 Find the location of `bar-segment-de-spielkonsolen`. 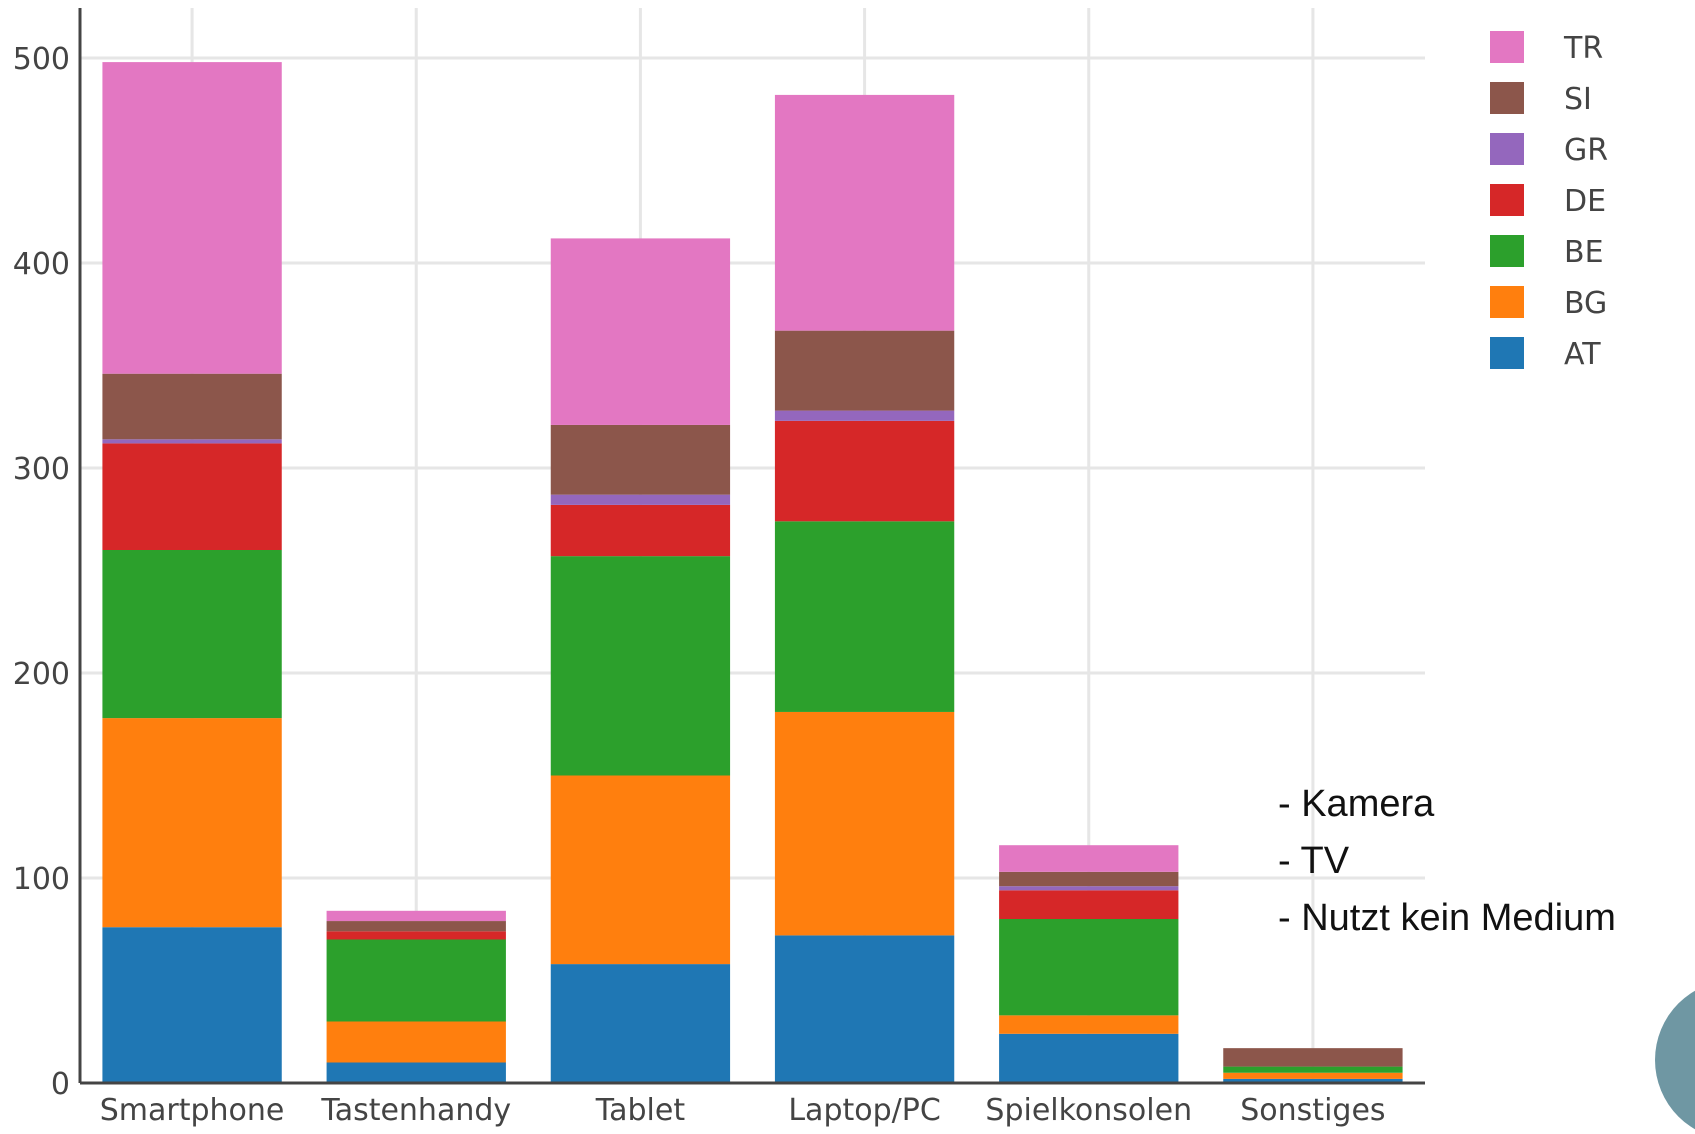

bar-segment-de-spielkonsolen is located at coordinates (1089, 904).